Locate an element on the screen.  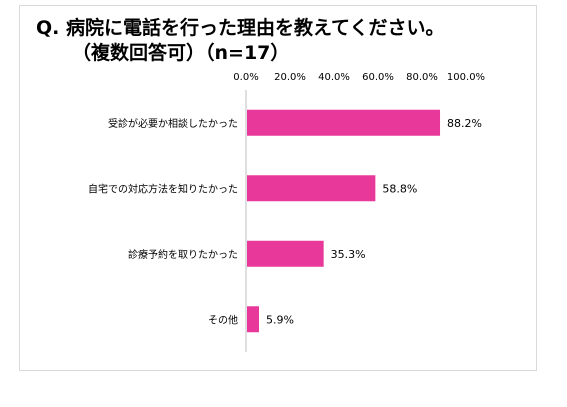
data-label: 88.2% is located at coordinates (464, 123).